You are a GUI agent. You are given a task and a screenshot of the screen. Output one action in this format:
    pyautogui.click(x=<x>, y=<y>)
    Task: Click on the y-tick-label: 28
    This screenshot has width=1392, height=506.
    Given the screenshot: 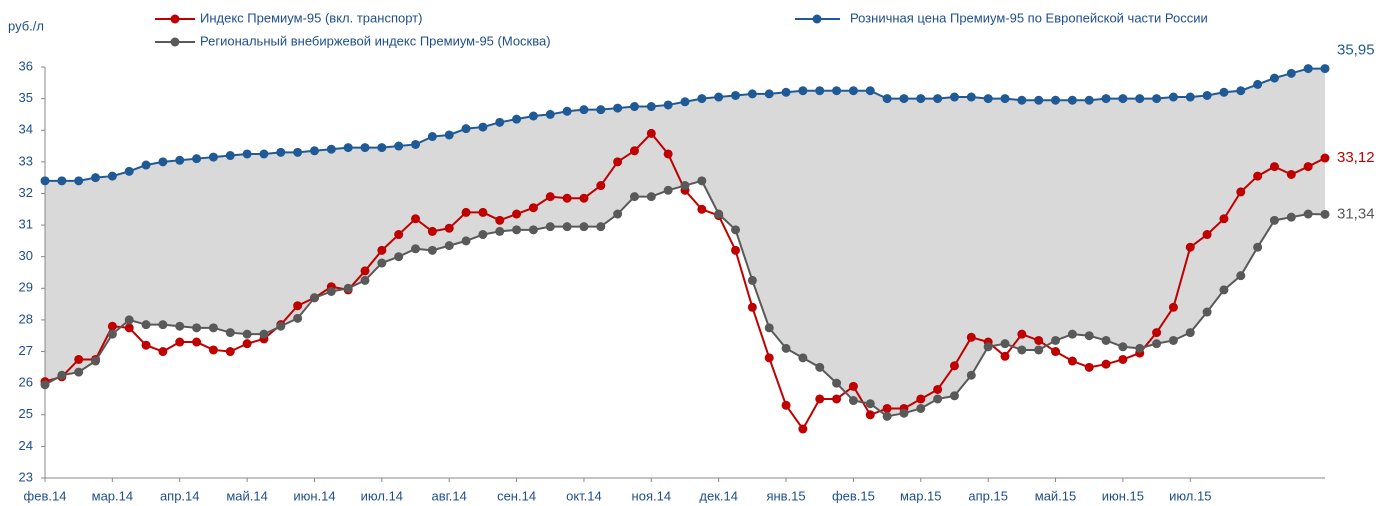 What is the action you would take?
    pyautogui.click(x=26, y=318)
    